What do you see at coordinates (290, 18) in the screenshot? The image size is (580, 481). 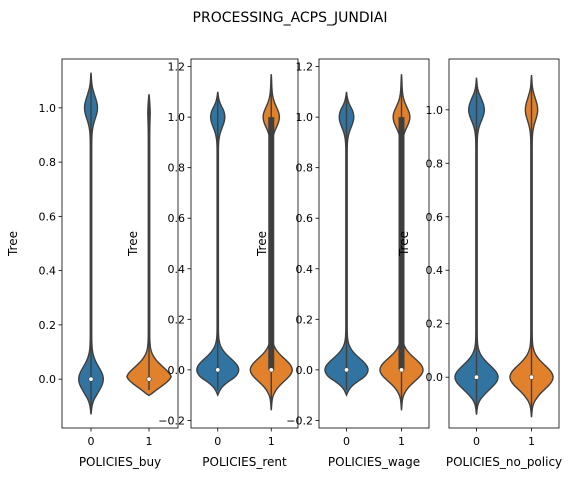 I see `figure-suptitle: PROCESSING_ACPS_JUNDIAI` at bounding box center [290, 18].